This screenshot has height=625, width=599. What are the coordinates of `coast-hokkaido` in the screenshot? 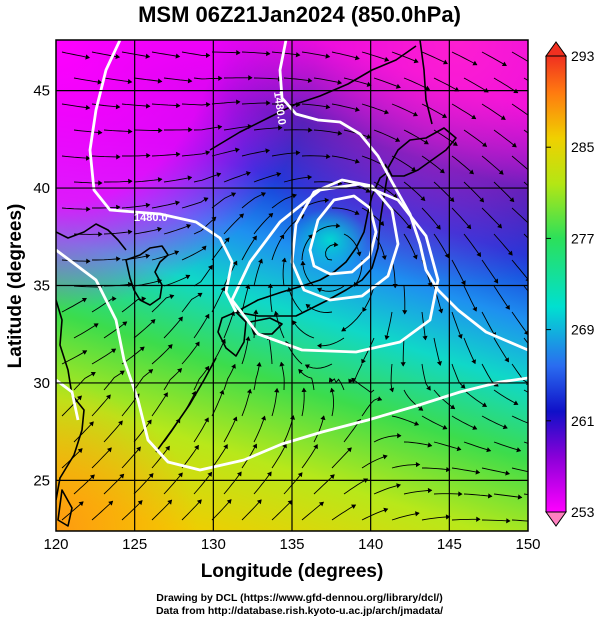 It's located at (422, 152).